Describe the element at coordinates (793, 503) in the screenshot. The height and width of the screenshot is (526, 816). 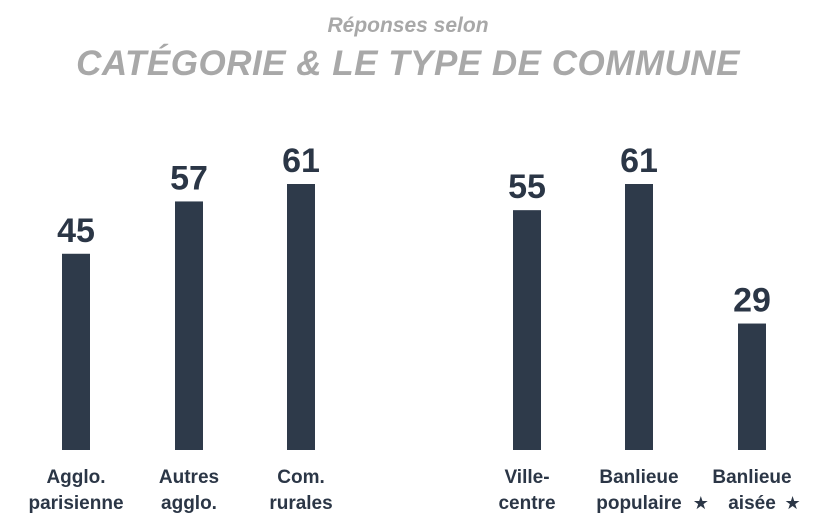
I see `star-icon-5: ★` at that location.